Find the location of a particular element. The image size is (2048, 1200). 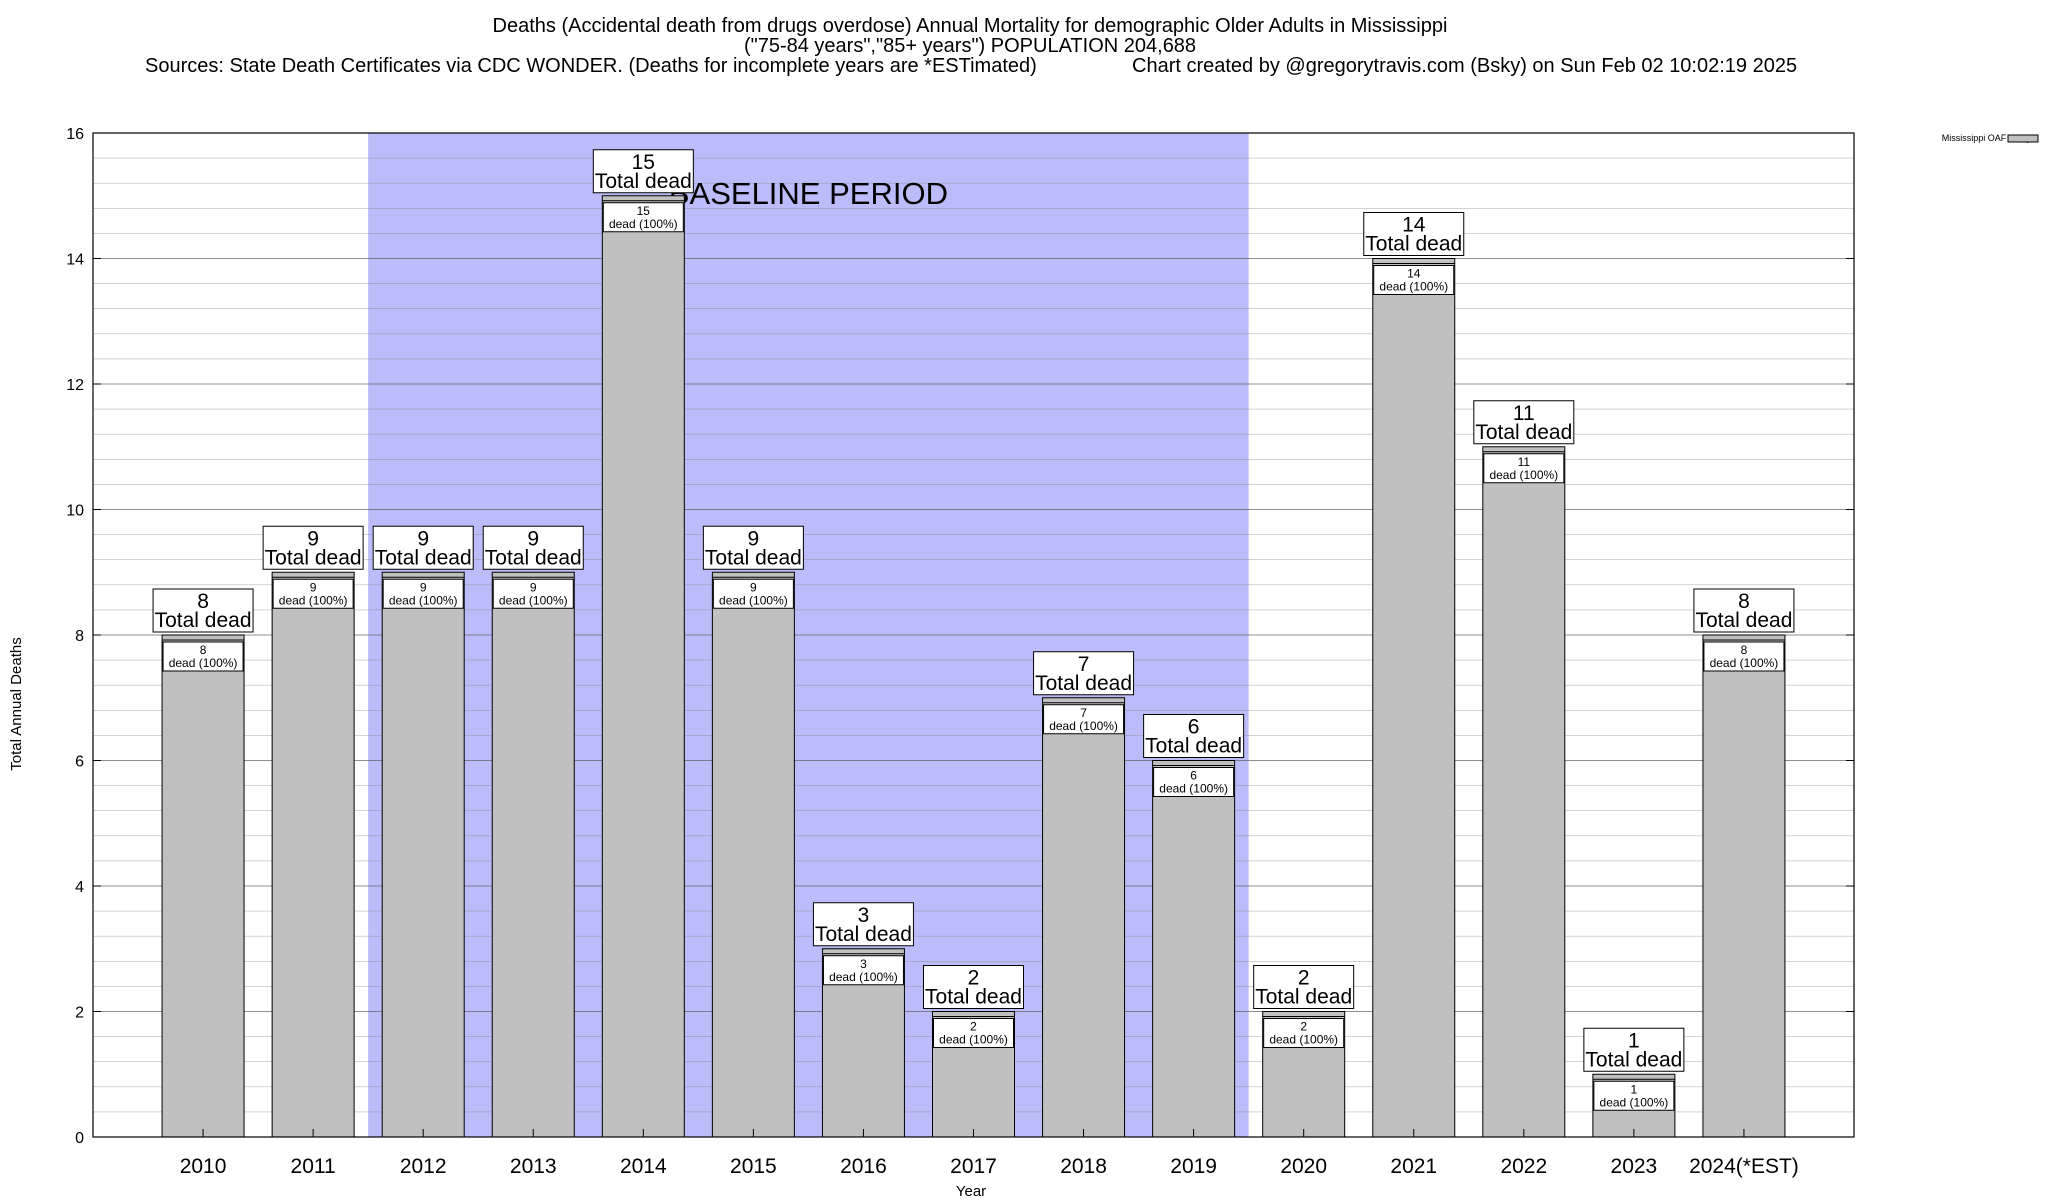

bar-top-value-label: 11 is located at coordinates (1524, 413).